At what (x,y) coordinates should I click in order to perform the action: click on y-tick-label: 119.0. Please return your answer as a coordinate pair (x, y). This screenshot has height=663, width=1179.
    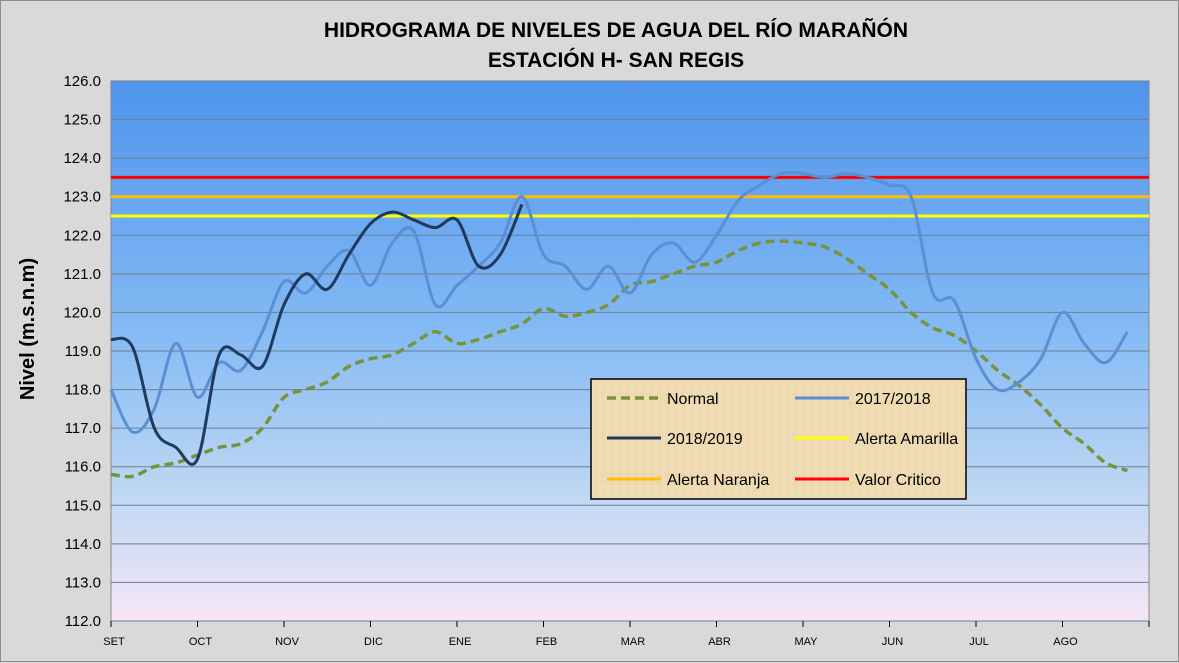
    Looking at the image, I should click on (83, 351).